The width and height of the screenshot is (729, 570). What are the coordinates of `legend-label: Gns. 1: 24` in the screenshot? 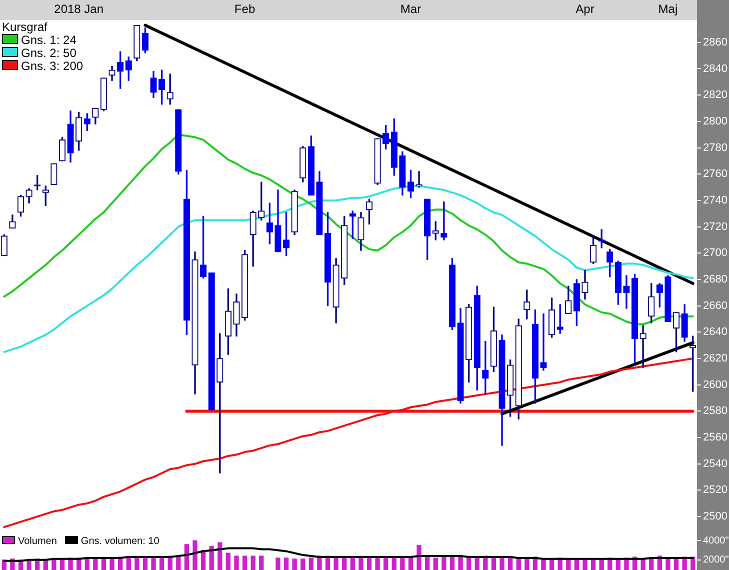 It's located at (48, 40).